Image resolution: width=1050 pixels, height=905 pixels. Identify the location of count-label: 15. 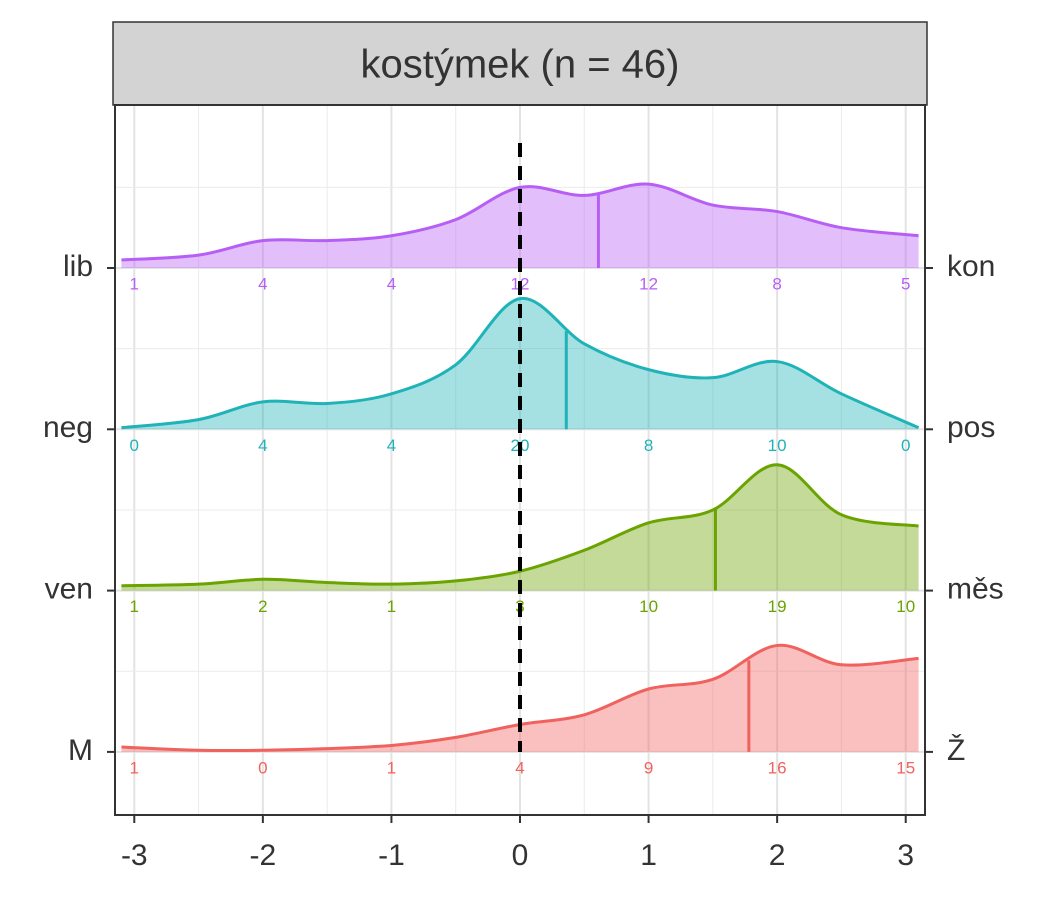
(905, 767).